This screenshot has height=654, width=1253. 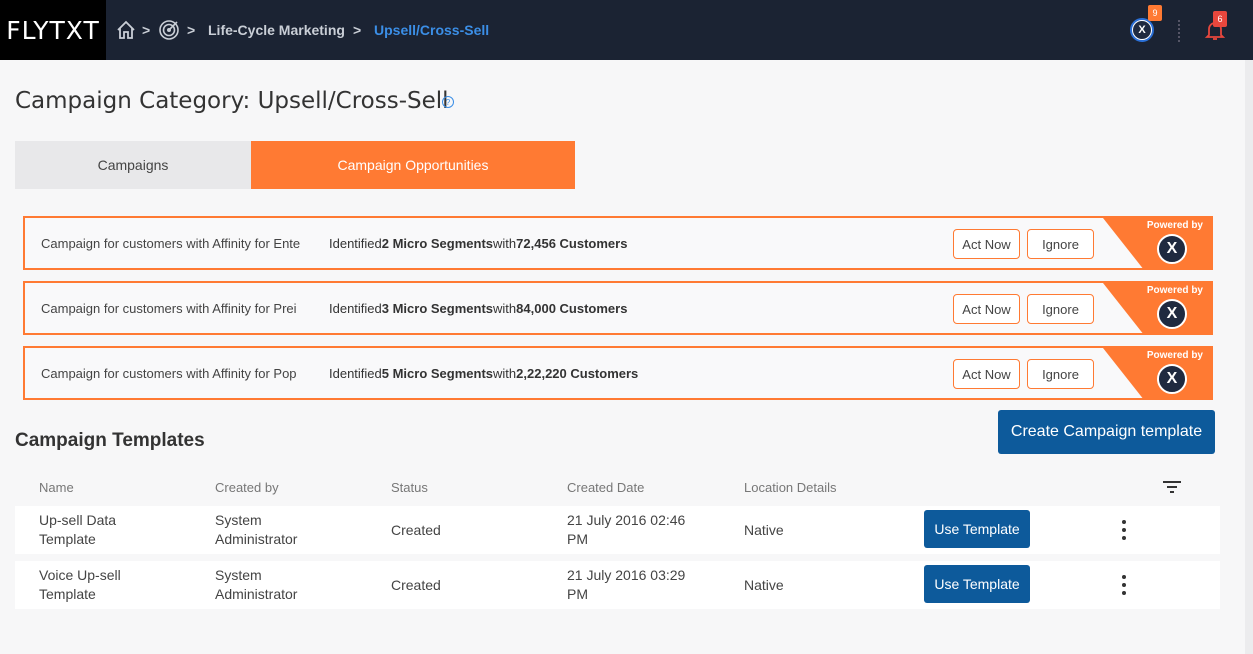 What do you see at coordinates (78, 529) in the screenshot?
I see `template-name: Up-sell Data Template` at bounding box center [78, 529].